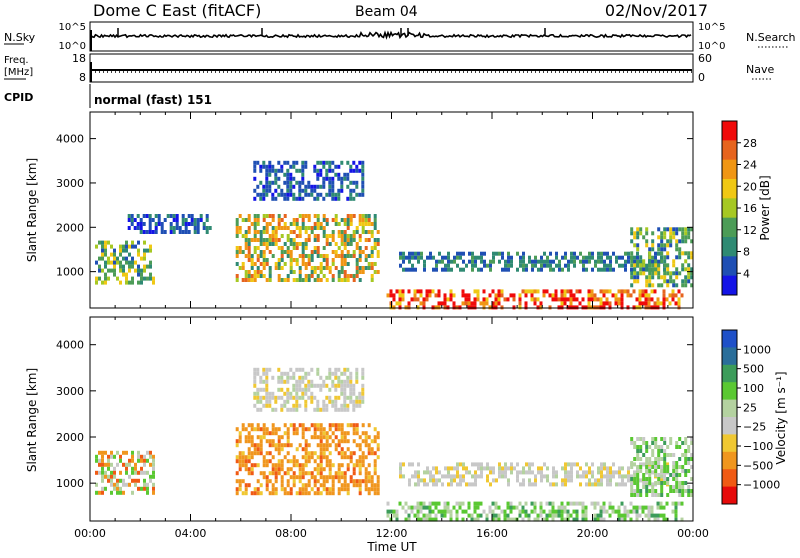  What do you see at coordinates (32, 210) in the screenshot?
I see `power-y-axis-label: Slant Range [km]` at bounding box center [32, 210].